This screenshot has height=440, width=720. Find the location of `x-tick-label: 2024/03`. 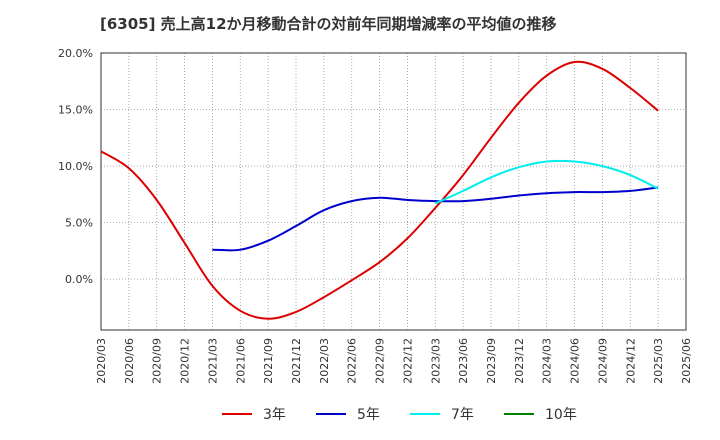

x-tick-label: 2024/03 is located at coordinates (547, 361).